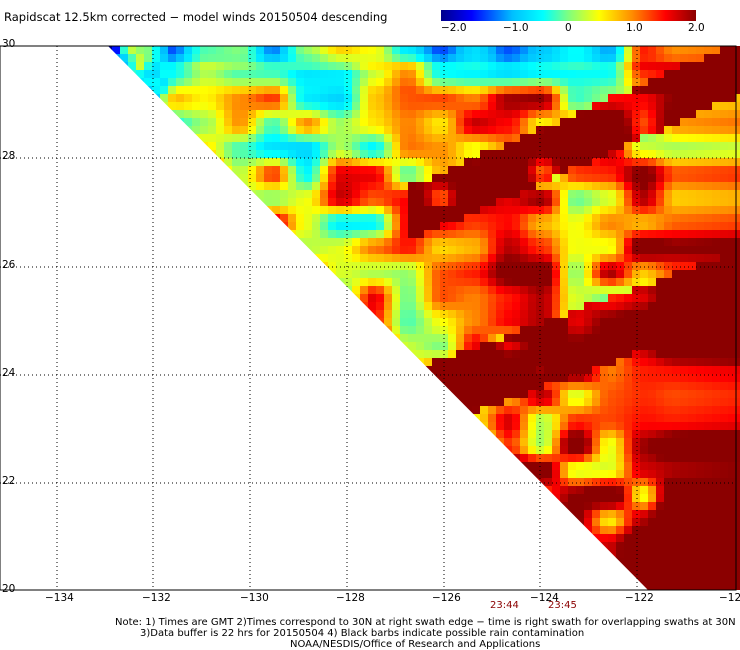 The height and width of the screenshot is (650, 740). Describe the element at coordinates (9, 373) in the screenshot. I see `lat-label-24: 24` at that location.